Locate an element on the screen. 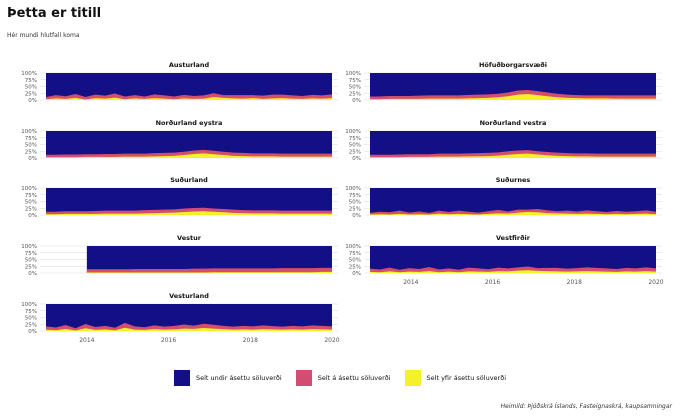 Image resolution: width=680 pixels, height=420 pixels. panel-title-vestfirdir: Vestfirðir is located at coordinates (513, 238).